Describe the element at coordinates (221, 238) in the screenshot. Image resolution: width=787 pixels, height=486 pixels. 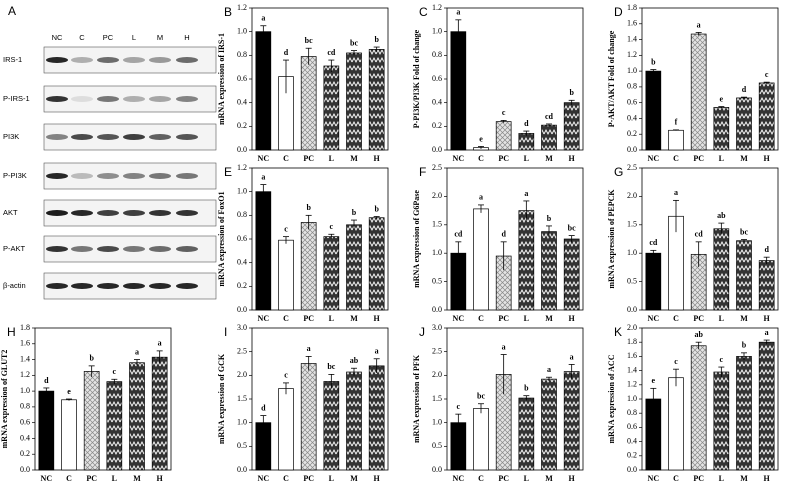
I see `y-axis-label: mRNA expression of FoxO1` at that location.